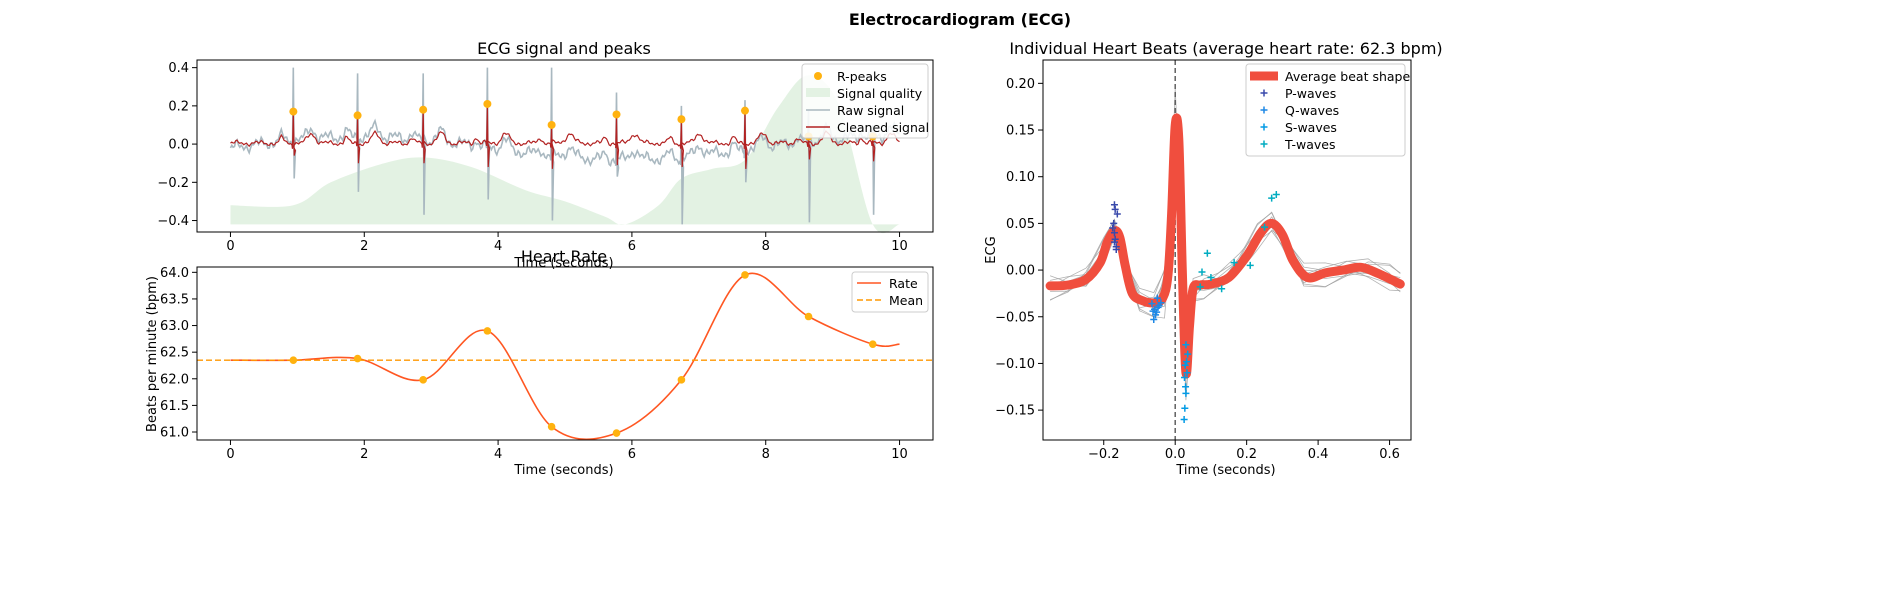 This screenshot has width=1900, height=600. I want to click on ecg-y-tick-label: −0.2, so click(173, 183).